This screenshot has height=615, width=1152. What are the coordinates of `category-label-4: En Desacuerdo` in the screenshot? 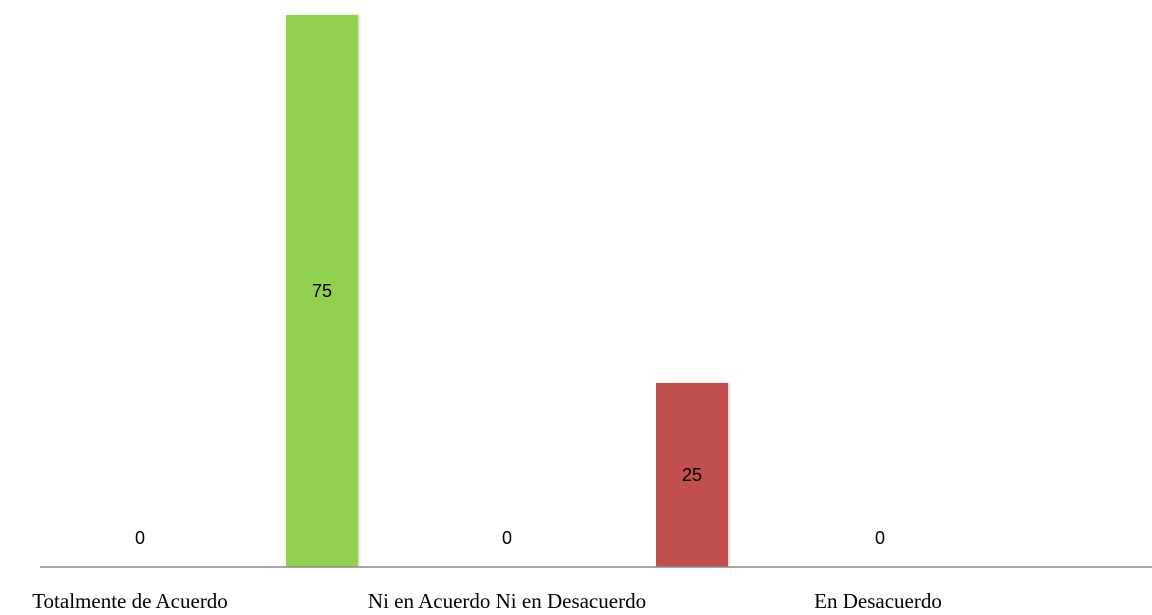 It's located at (878, 601).